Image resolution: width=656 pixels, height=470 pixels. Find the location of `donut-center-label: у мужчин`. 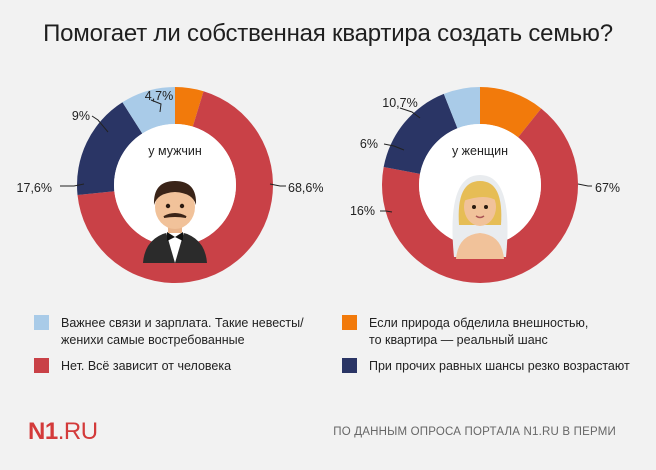

donut-center-label: у мужчин is located at coordinates (175, 151).